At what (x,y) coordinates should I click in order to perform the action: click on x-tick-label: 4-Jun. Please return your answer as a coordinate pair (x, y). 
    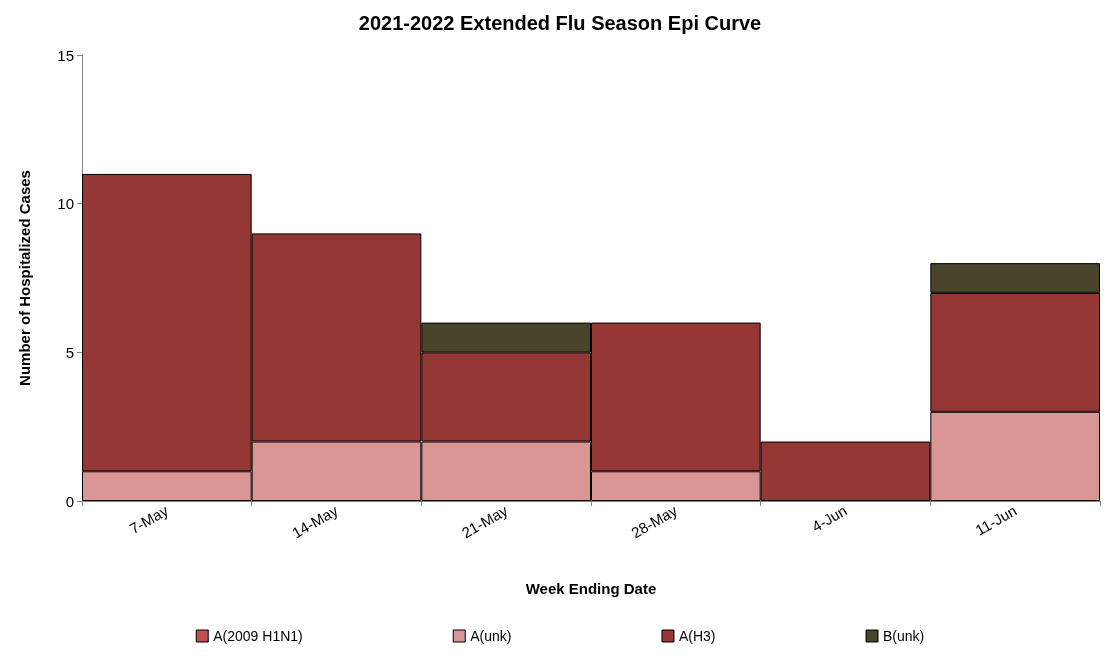
    Looking at the image, I should click on (829, 518).